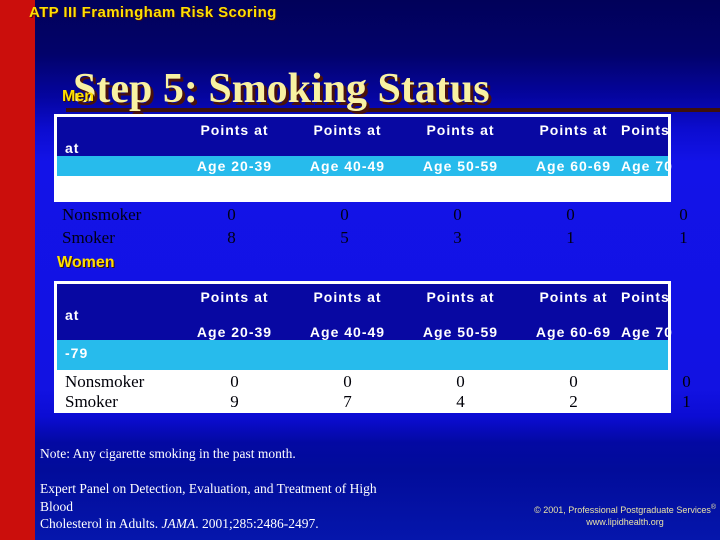  I want to click on men-section-label: Men, so click(78, 96).